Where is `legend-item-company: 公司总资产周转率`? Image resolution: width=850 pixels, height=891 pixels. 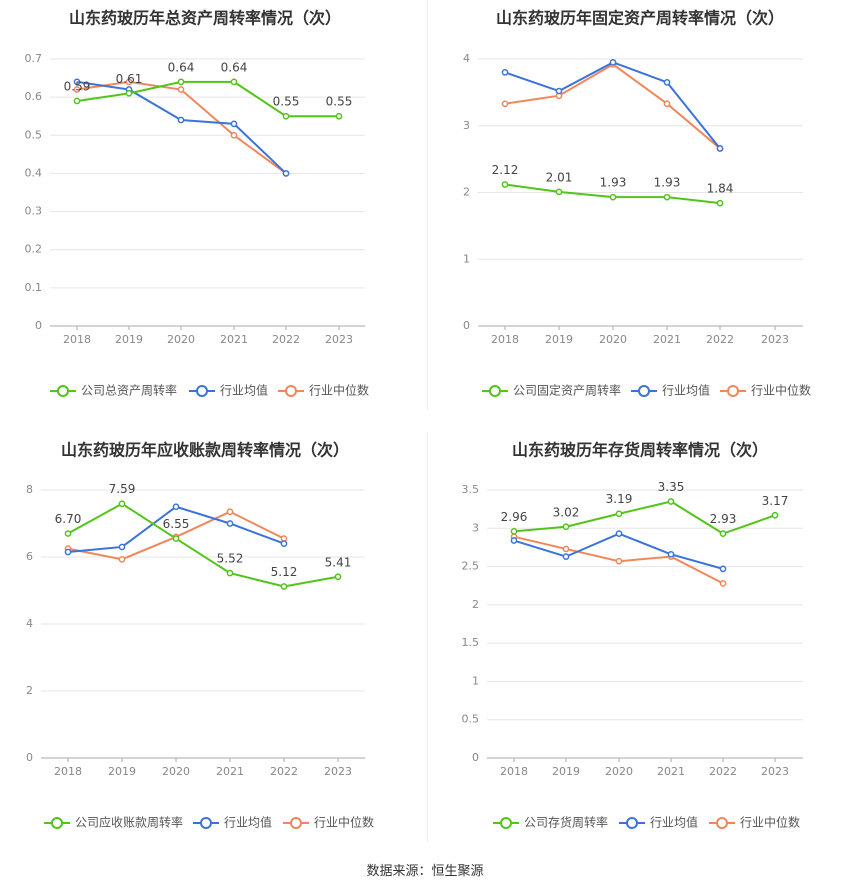
legend-item-company: 公司总资产周转率 is located at coordinates (113, 390).